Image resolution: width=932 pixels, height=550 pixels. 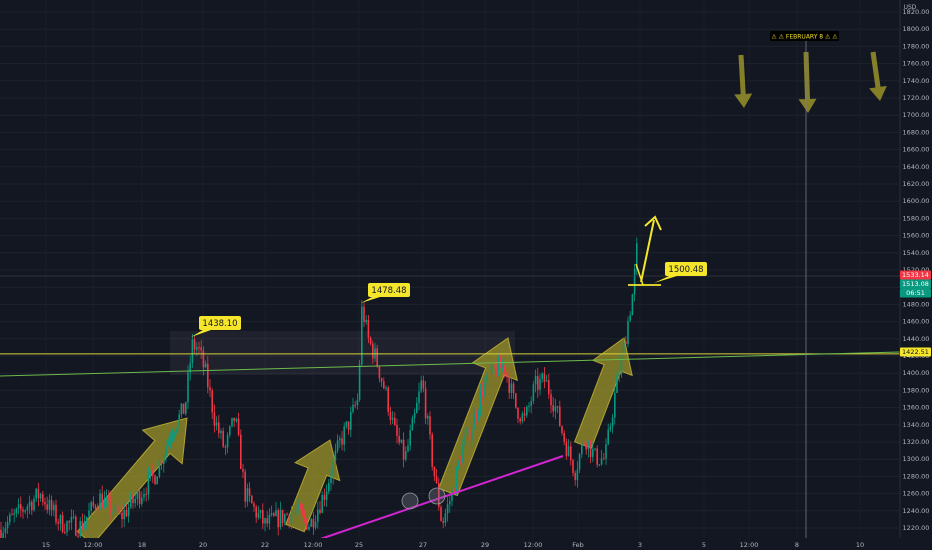 I want to click on y-tick-label: 1700.00, so click(x=916, y=115).